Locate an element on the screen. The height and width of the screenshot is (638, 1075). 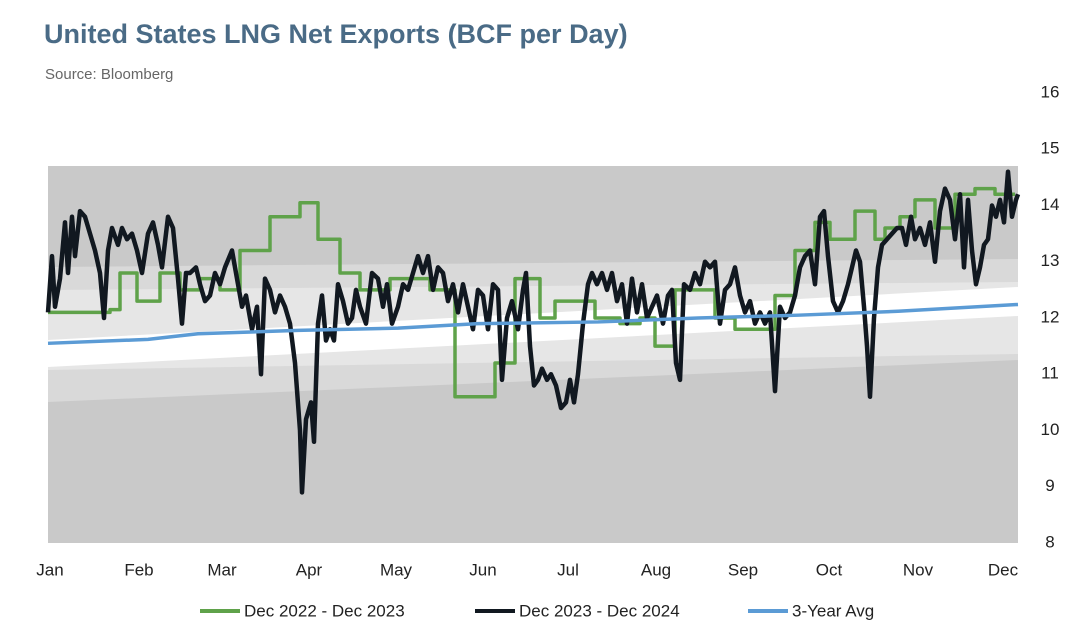
legend-label: Dec 2023 - Dec 2024 is located at coordinates (599, 610).